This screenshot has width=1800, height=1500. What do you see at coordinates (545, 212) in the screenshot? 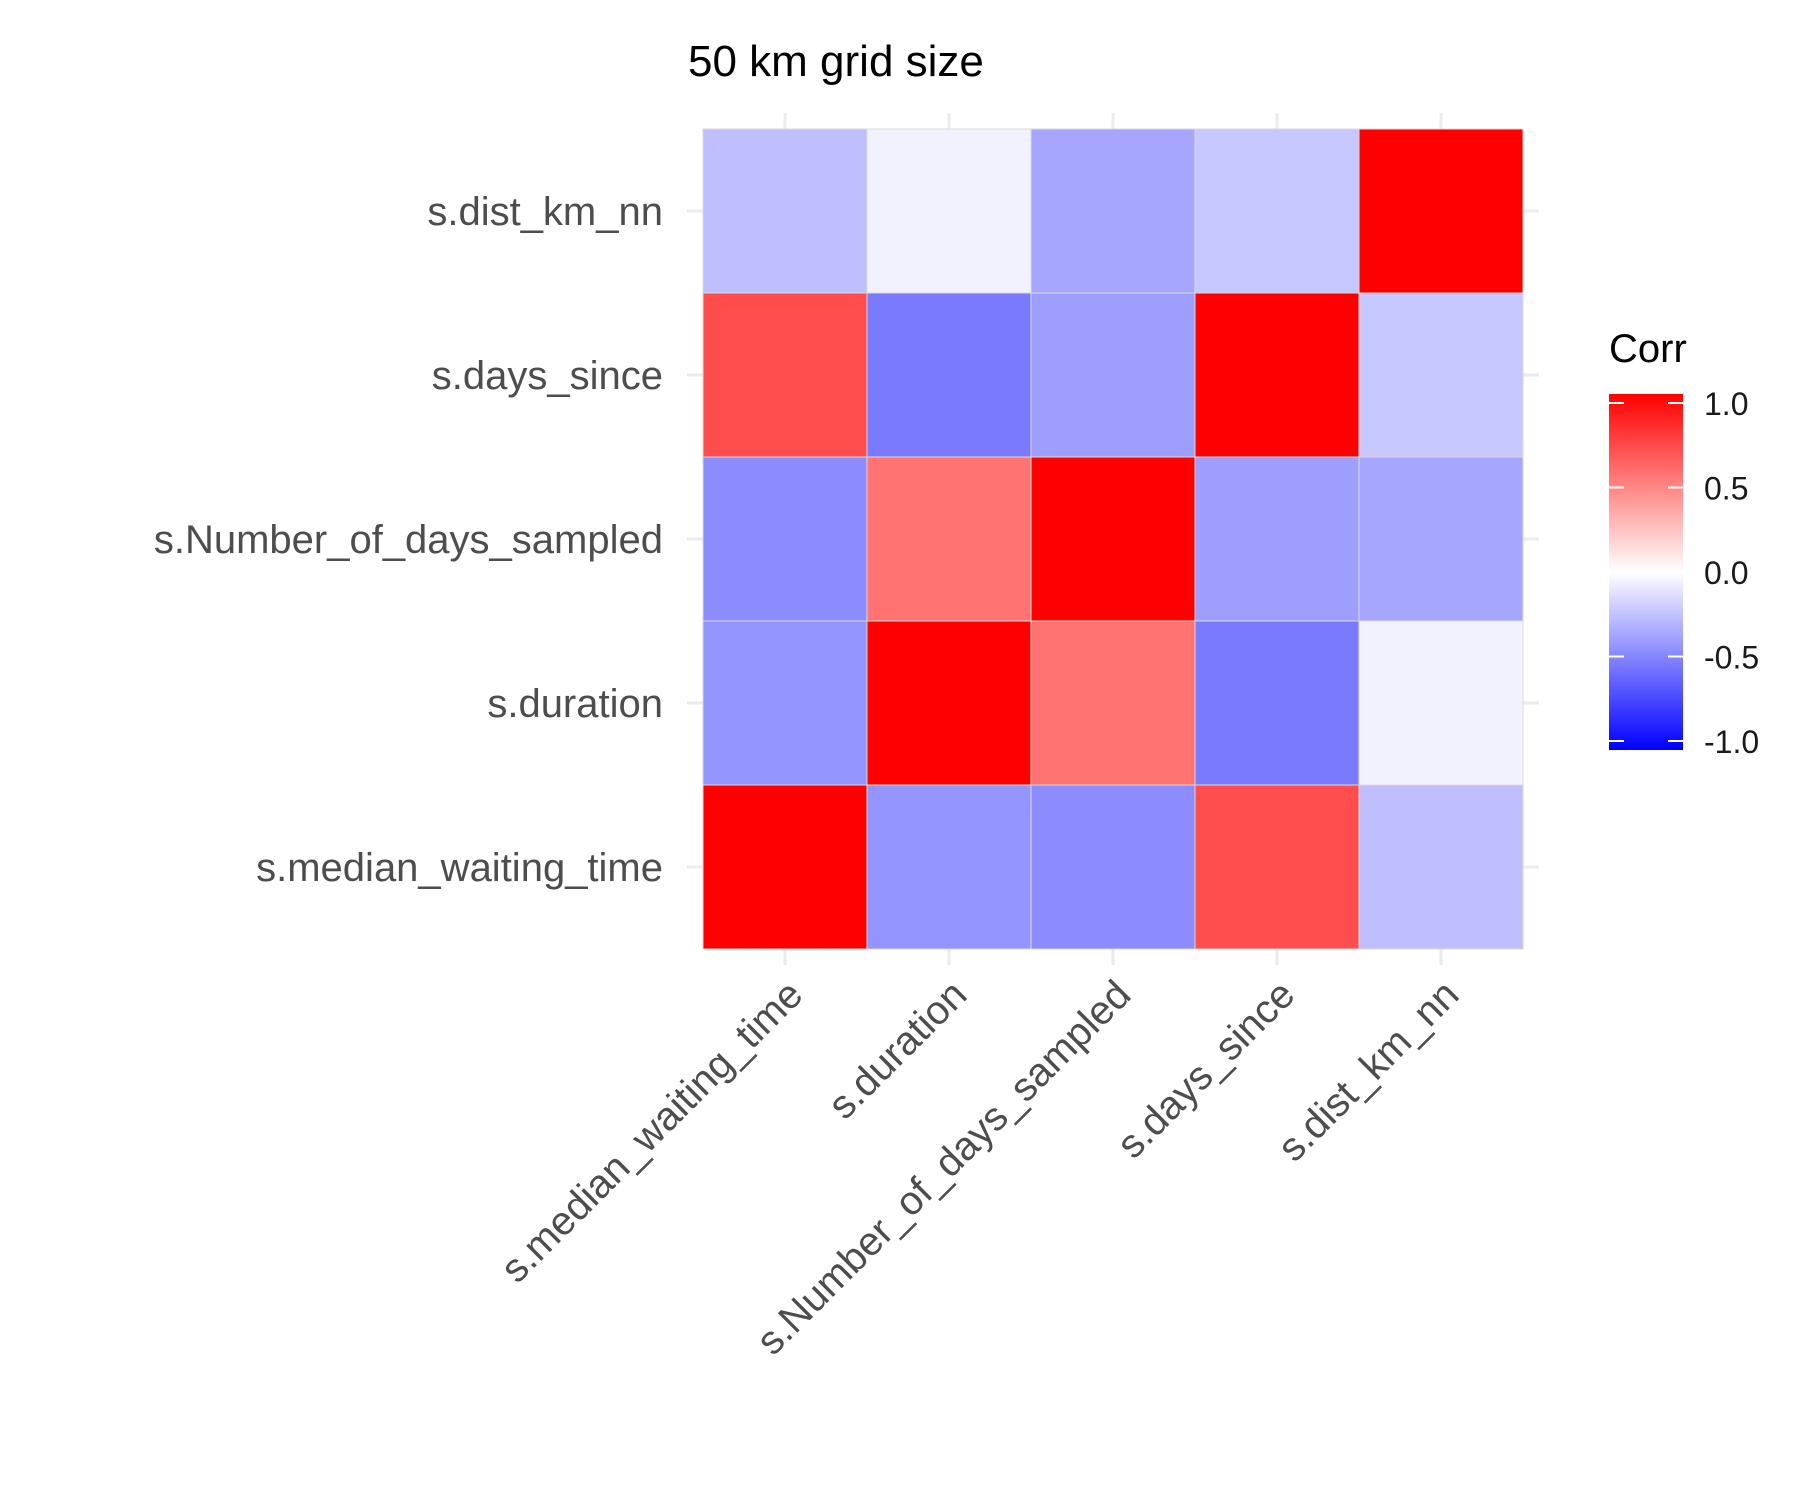
I see `y-tick-label-dist-km-nn: s.dist_km_nn` at bounding box center [545, 212].